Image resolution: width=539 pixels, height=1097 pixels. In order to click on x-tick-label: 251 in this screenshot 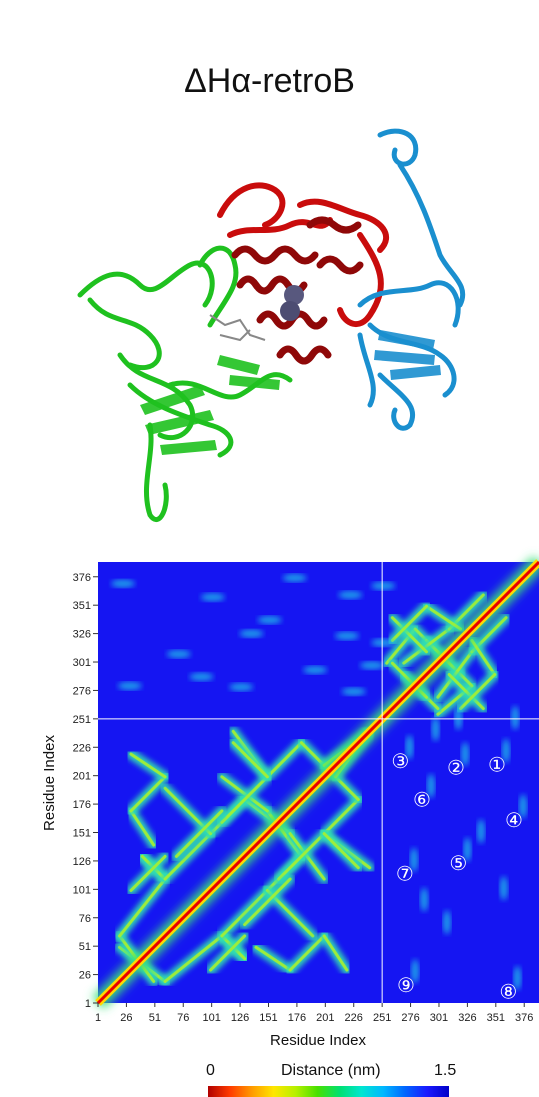, I will do `click(382, 1018)`.